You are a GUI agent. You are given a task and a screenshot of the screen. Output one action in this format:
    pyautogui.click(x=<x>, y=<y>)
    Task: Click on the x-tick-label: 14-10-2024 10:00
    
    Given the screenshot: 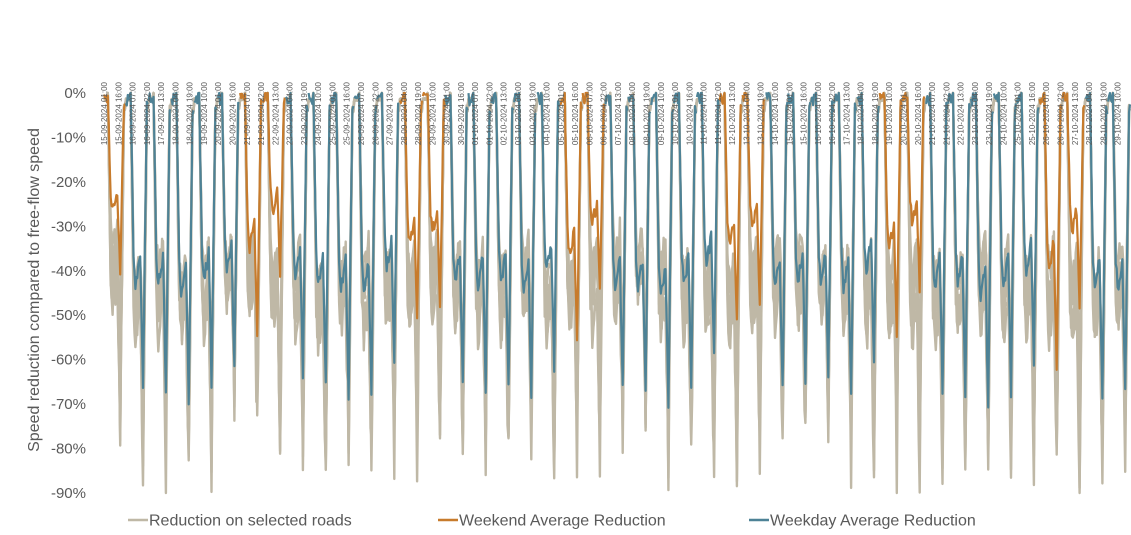 What is the action you would take?
    pyautogui.click(x=775, y=113)
    